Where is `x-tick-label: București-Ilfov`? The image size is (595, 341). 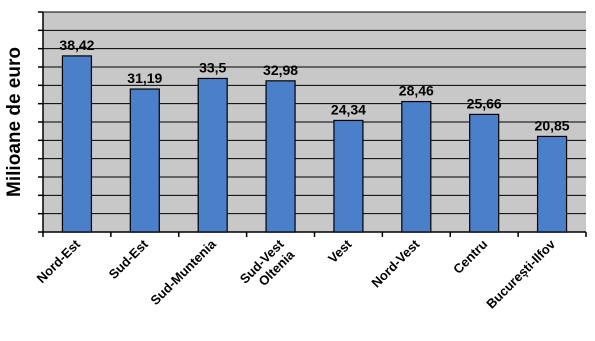 x-tick-label: București-Ilfov is located at coordinates (521, 274).